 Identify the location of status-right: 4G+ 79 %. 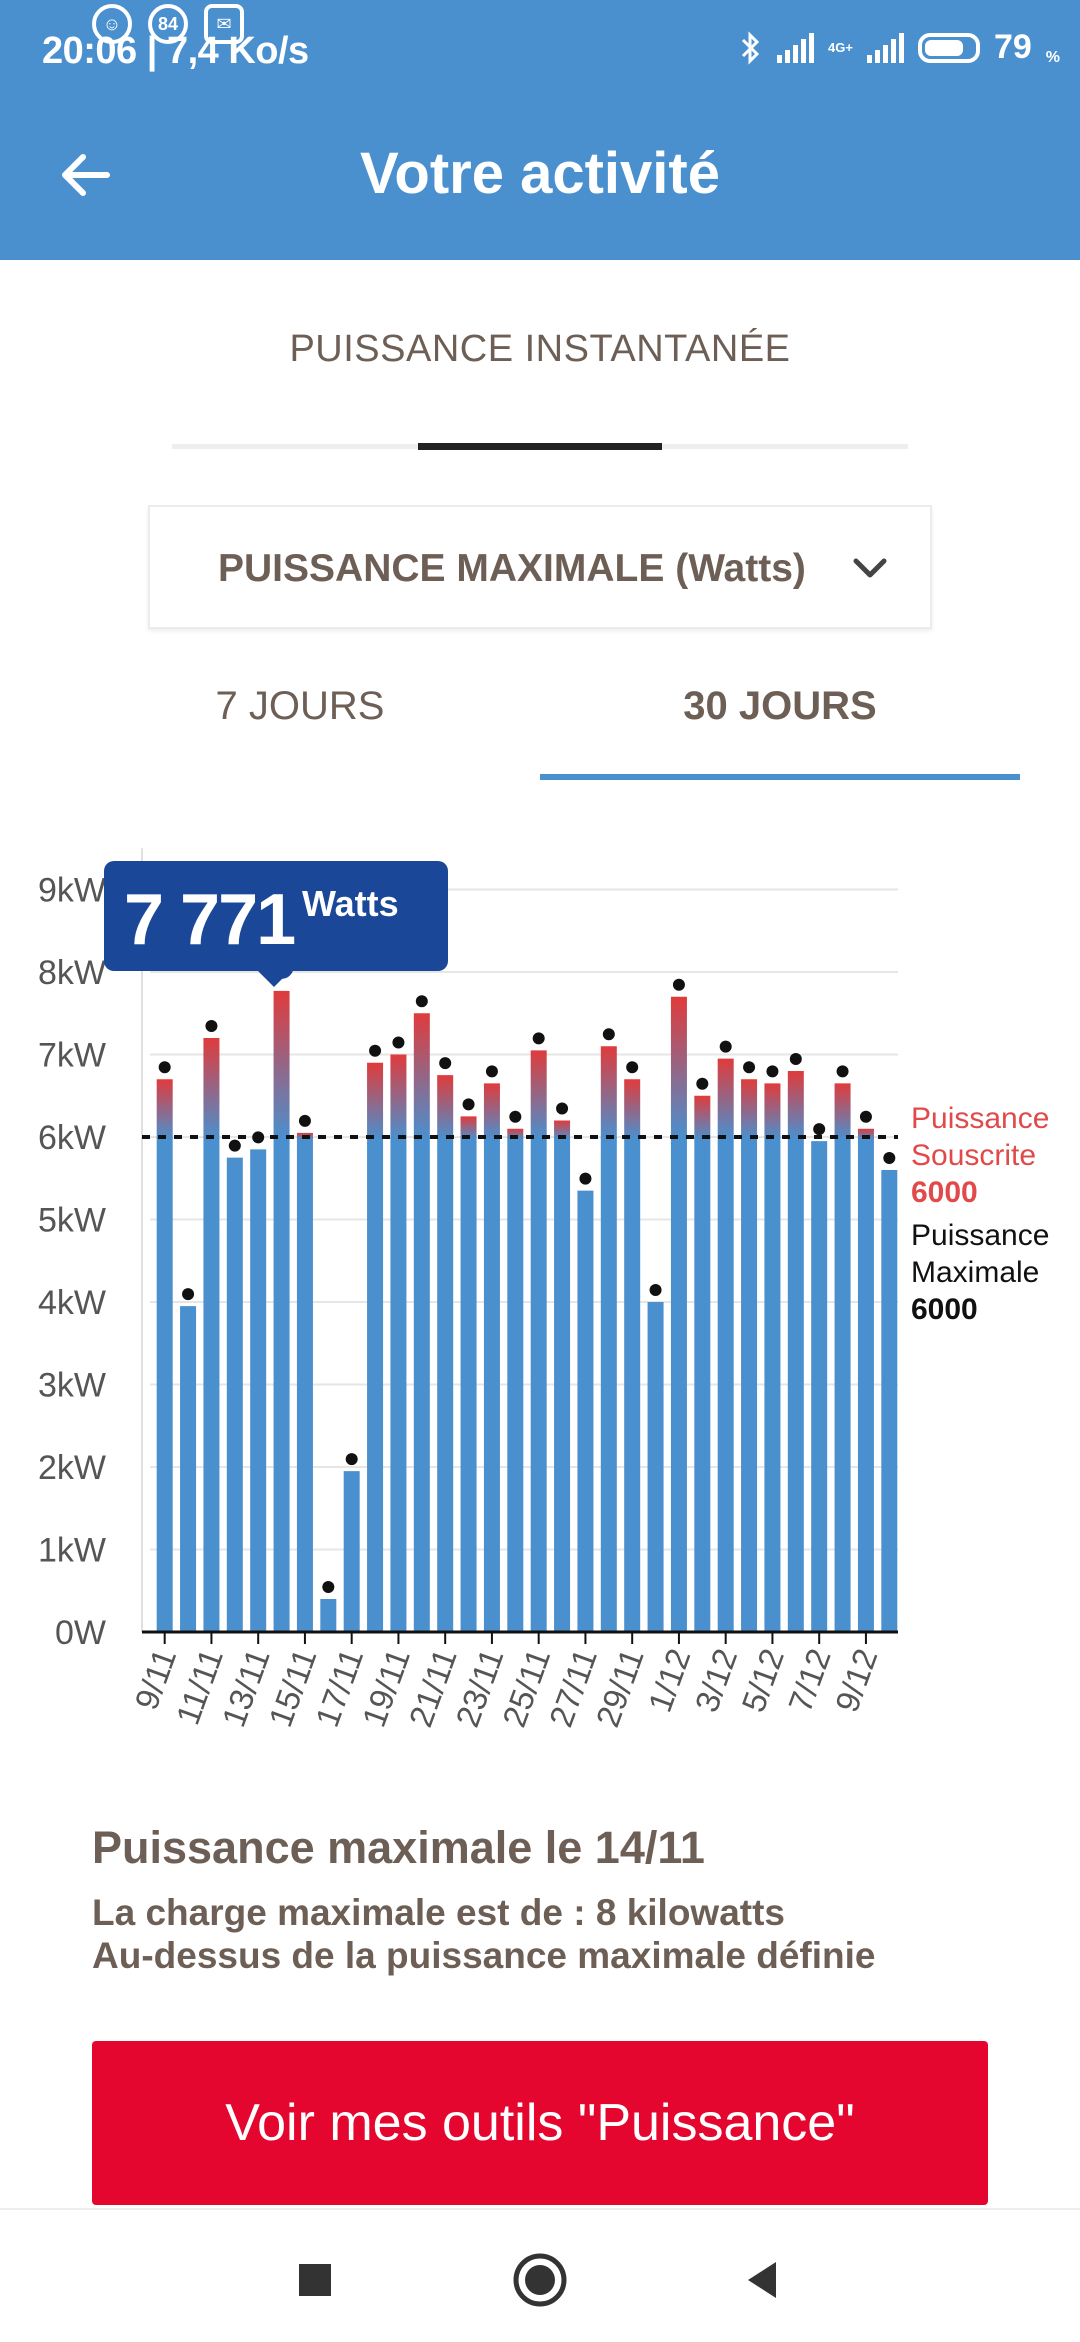
(899, 47).